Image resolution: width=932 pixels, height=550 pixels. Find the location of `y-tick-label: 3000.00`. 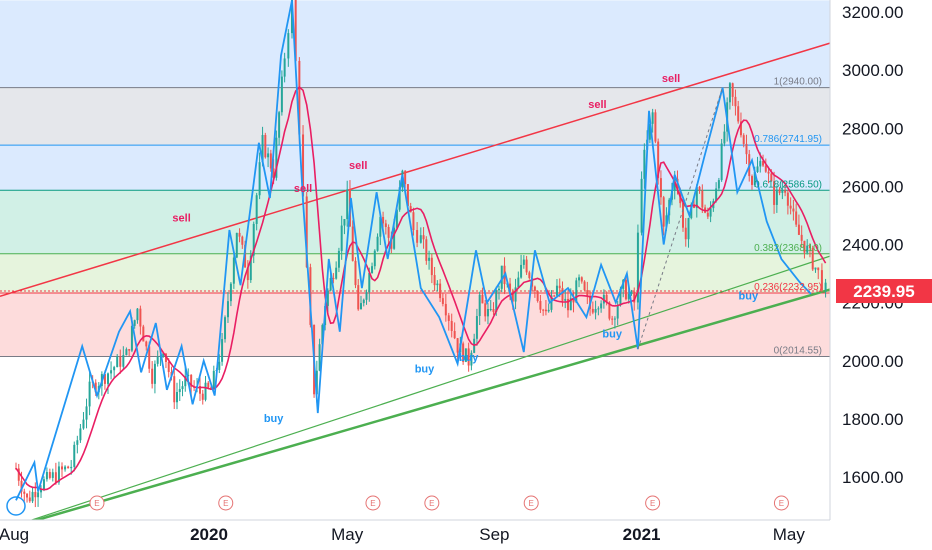

y-tick-label: 3000.00 is located at coordinates (872, 70).